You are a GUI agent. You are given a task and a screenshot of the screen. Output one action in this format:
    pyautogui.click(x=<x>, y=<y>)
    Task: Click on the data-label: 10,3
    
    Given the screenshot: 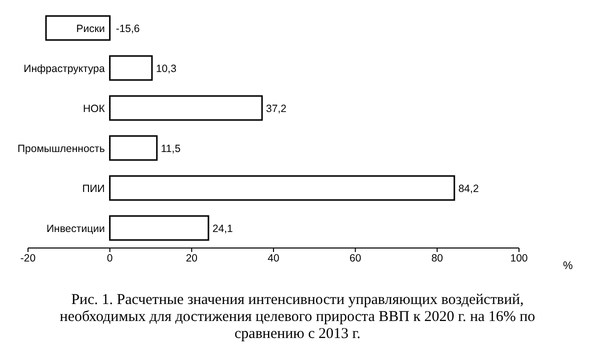 What is the action you would take?
    pyautogui.click(x=166, y=69)
    